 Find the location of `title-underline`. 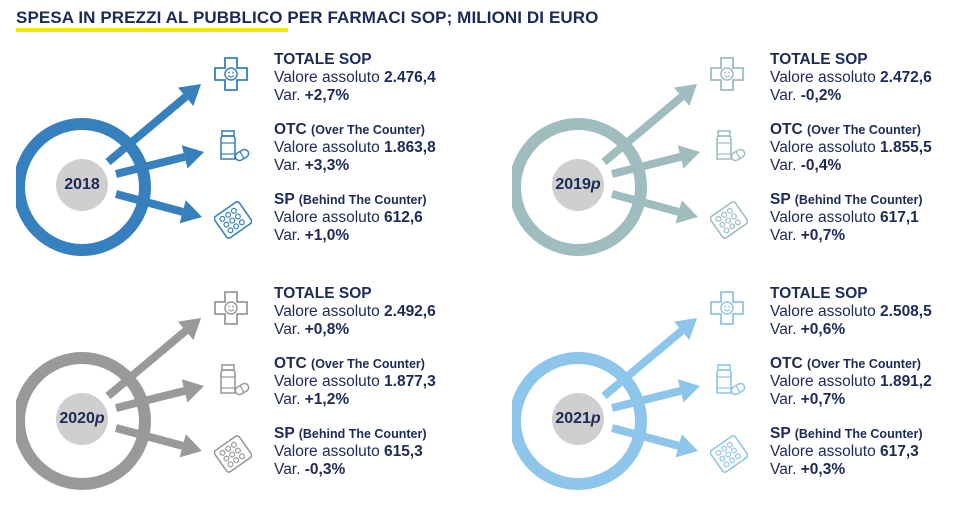

title-underline is located at coordinates (152, 30).